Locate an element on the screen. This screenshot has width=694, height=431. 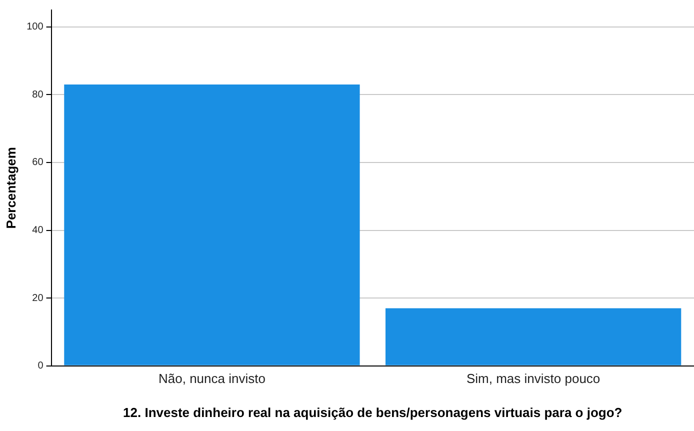
y-tick-label: 60 is located at coordinates (38, 162).